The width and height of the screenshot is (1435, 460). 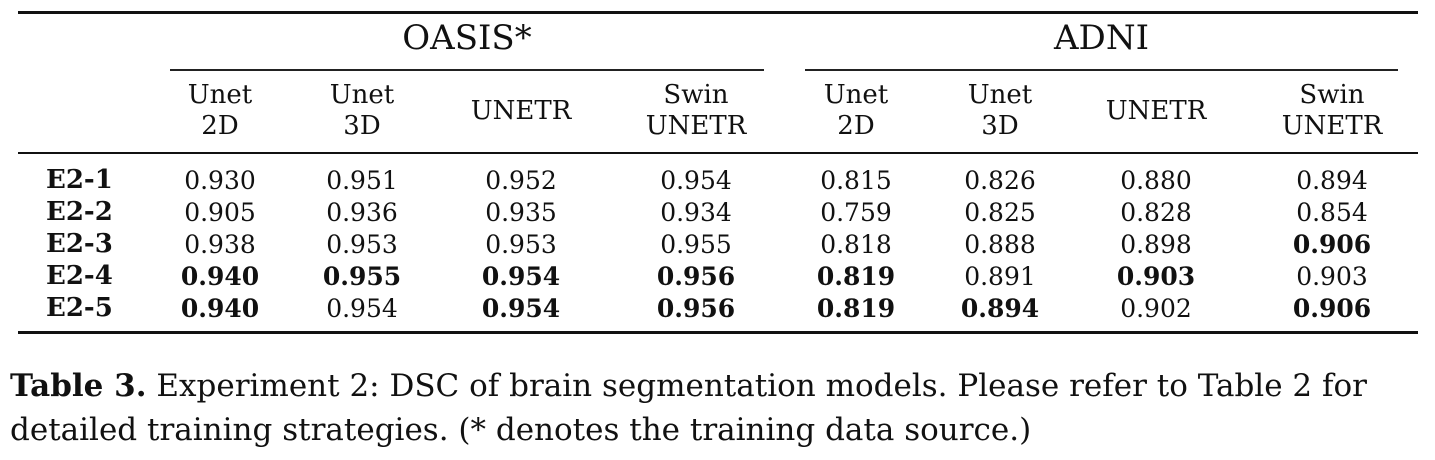 What do you see at coordinates (856, 180) in the screenshot?
I see `table-cell: 0.815` at bounding box center [856, 180].